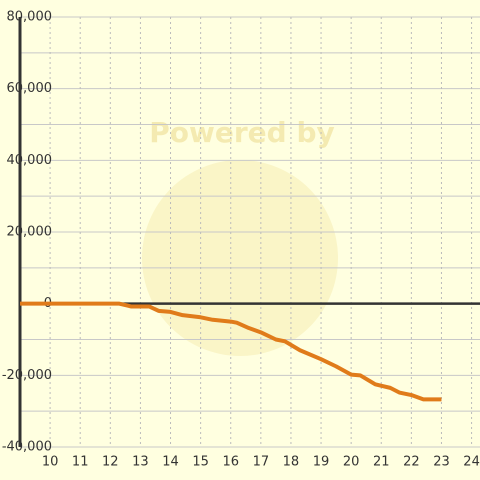  I want to click on x-tick-label: 16, so click(230, 462).